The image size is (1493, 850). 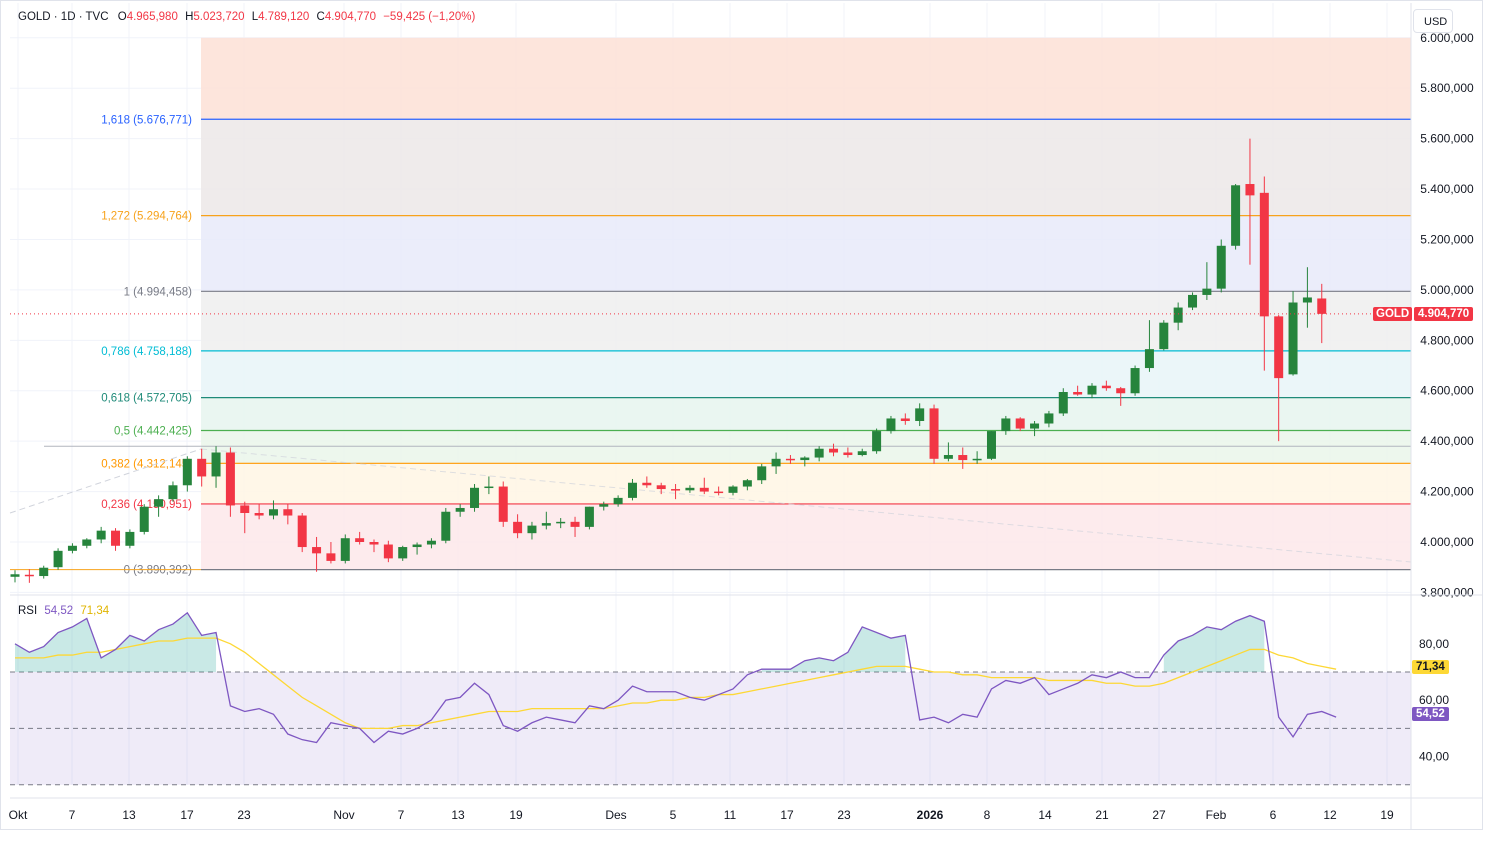 What do you see at coordinates (146, 120) in the screenshot?
I see `fib-level-label: 1,618 (5.676,771)` at bounding box center [146, 120].